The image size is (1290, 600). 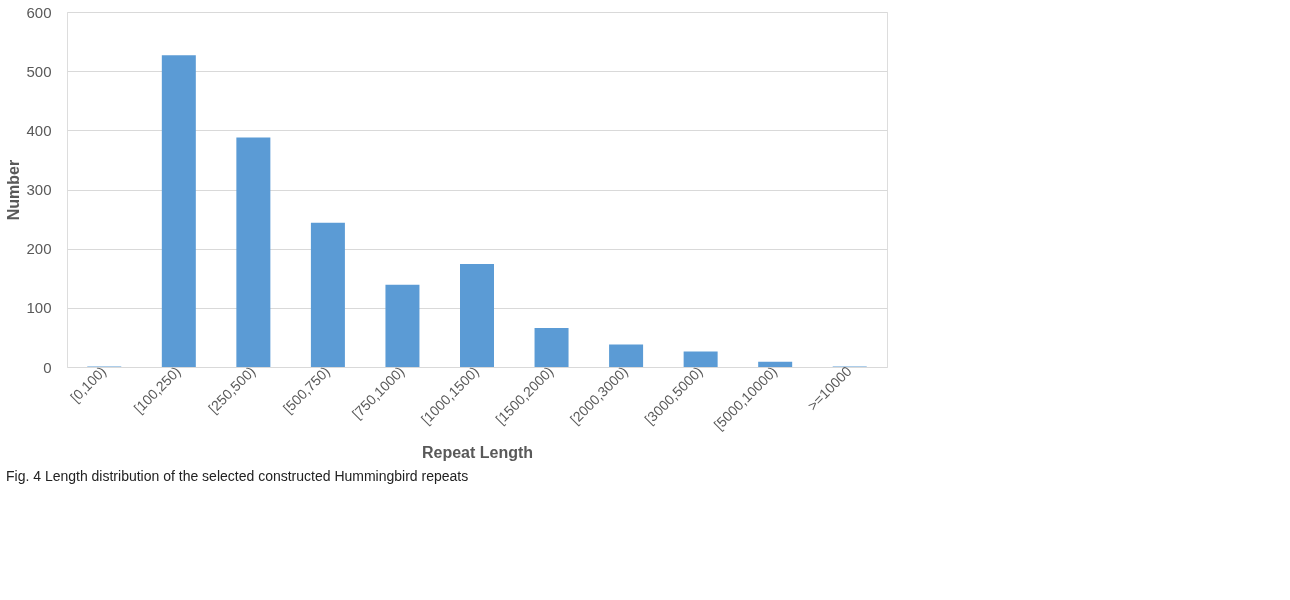 I want to click on caption: Fig. 4 Length distribution of the selected constructed Hummingbird repeats, so click(x=237, y=476).